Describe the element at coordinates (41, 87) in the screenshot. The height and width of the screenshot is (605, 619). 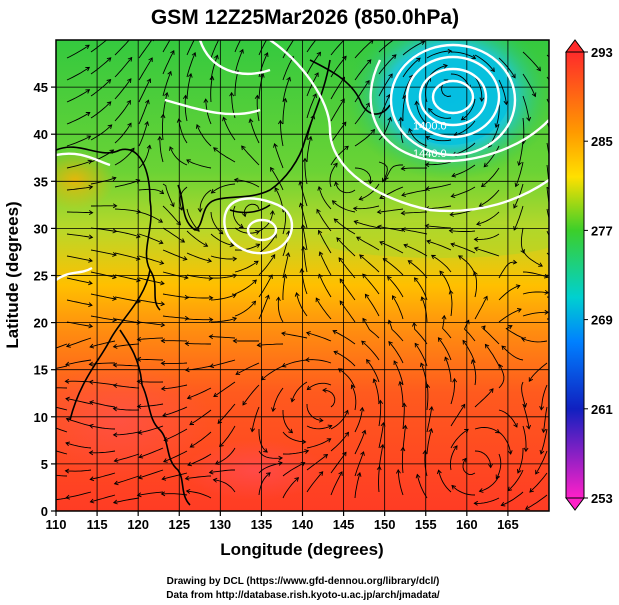
I see `y-tick-label: 45` at that location.